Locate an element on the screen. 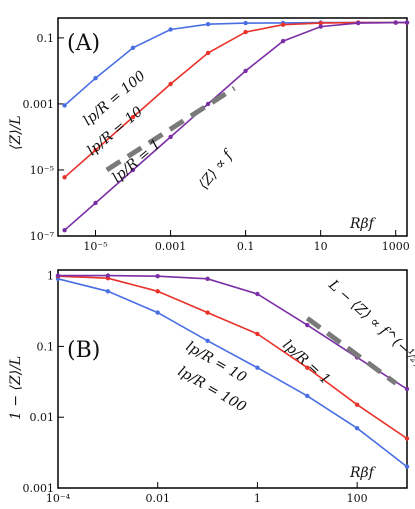 Image resolution: width=415 pixels, height=509 pixels. y-tick-label: 0.01 is located at coordinates (42, 417).